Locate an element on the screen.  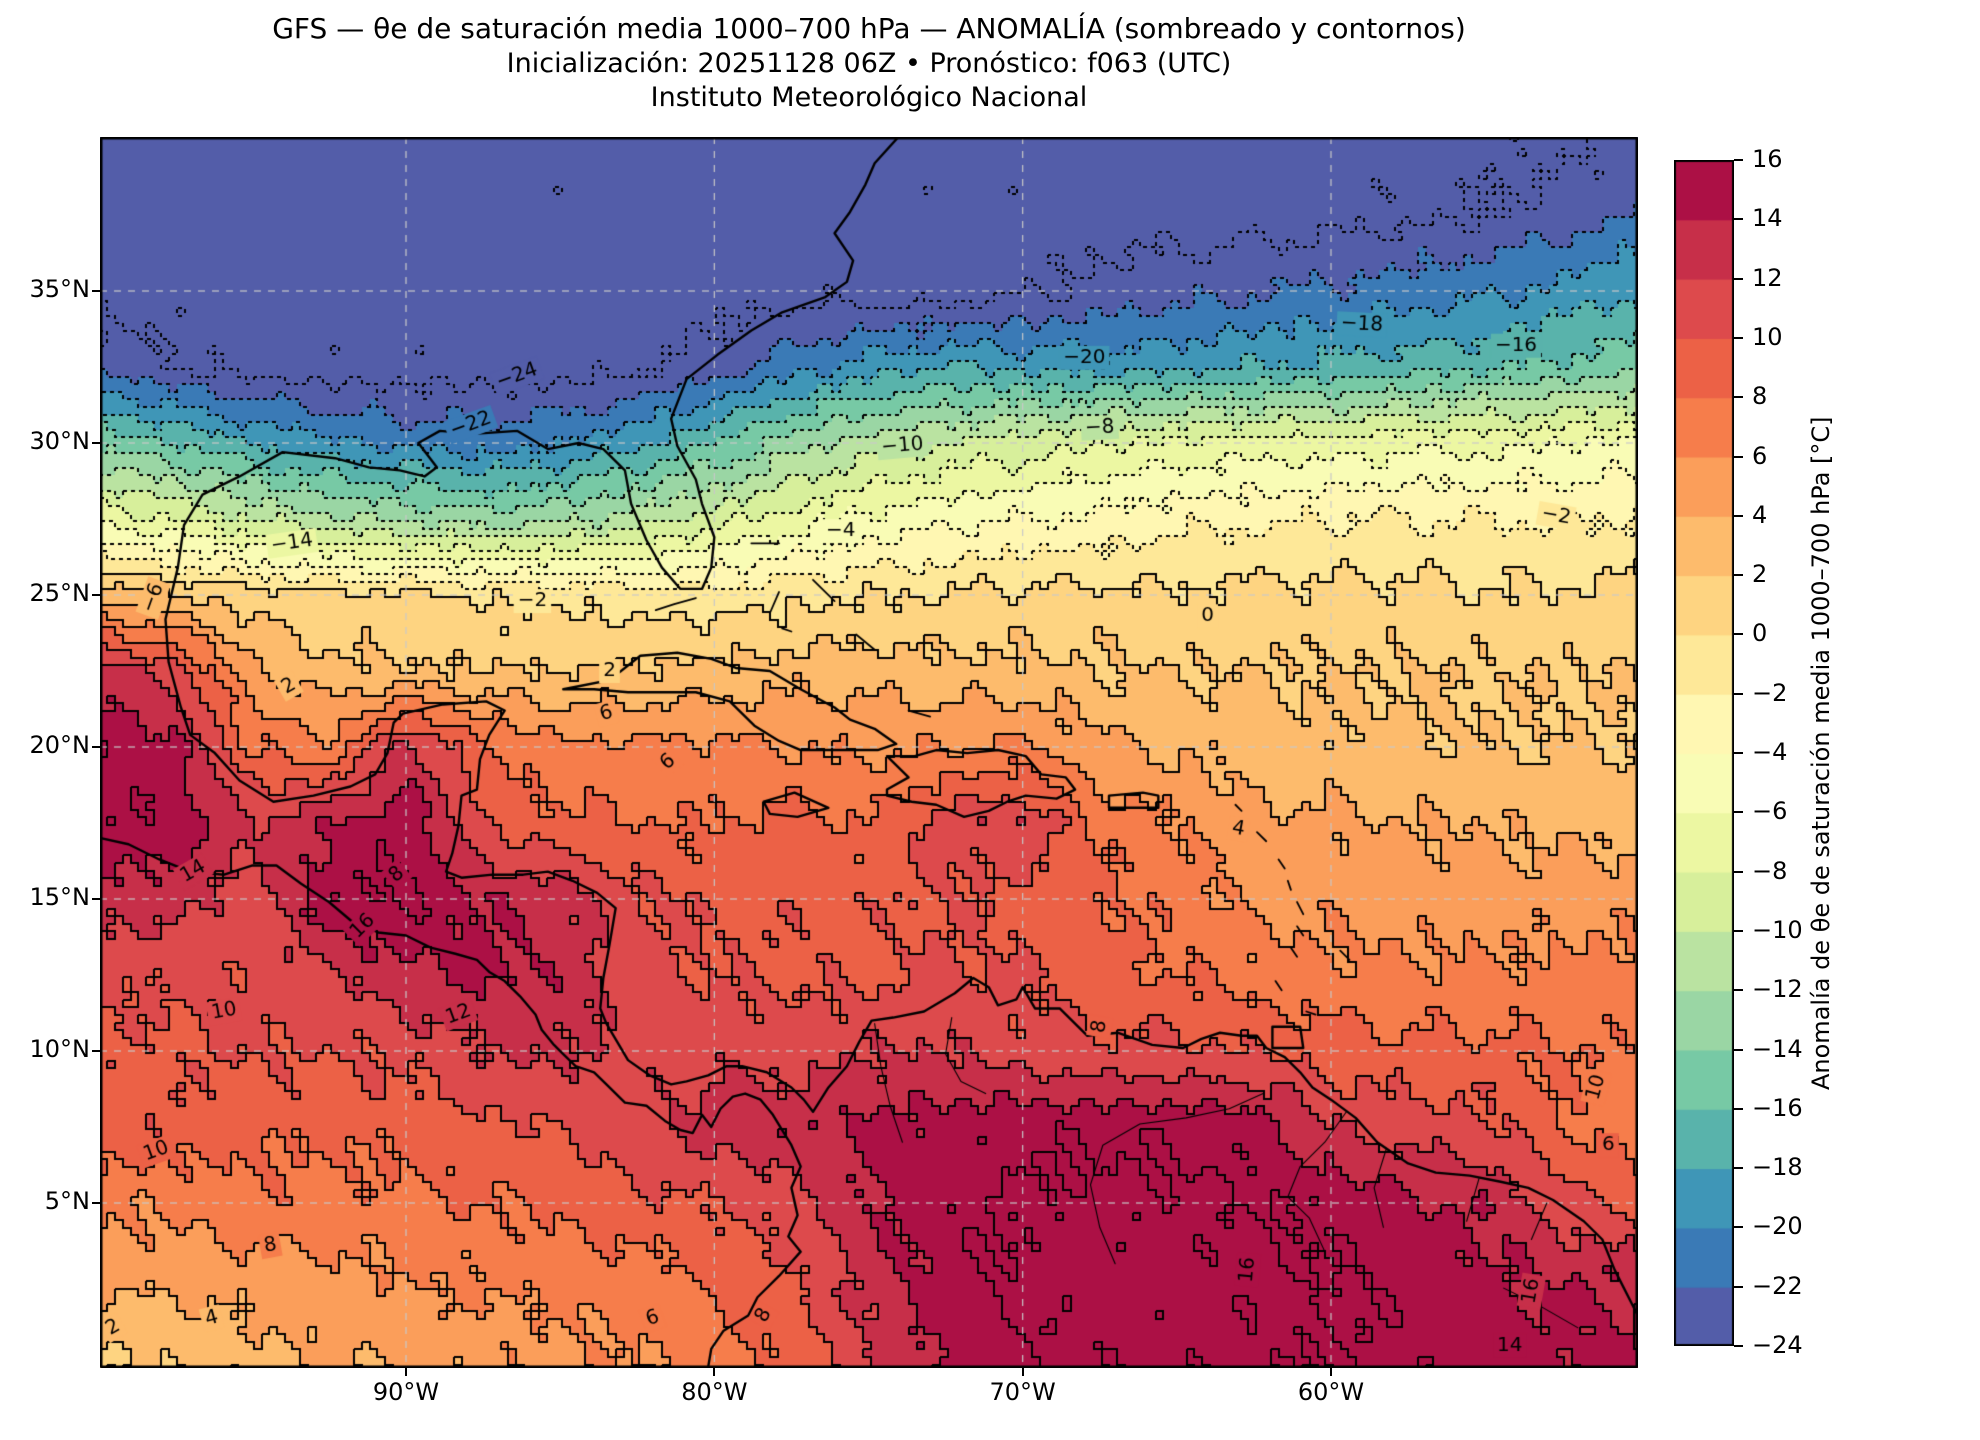
colorbar-tick-label: −16 is located at coordinates (1777, 1107).